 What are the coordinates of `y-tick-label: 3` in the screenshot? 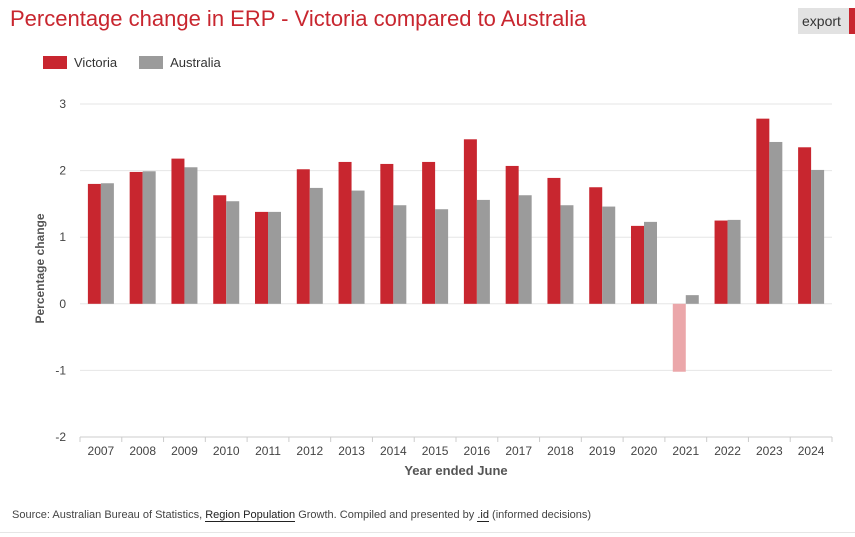 It's located at (62, 104).